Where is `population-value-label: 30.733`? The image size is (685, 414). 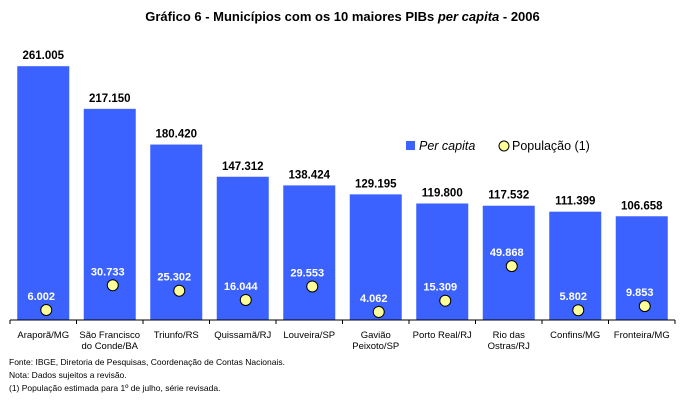 population-value-label: 30.733 is located at coordinates (108, 272).